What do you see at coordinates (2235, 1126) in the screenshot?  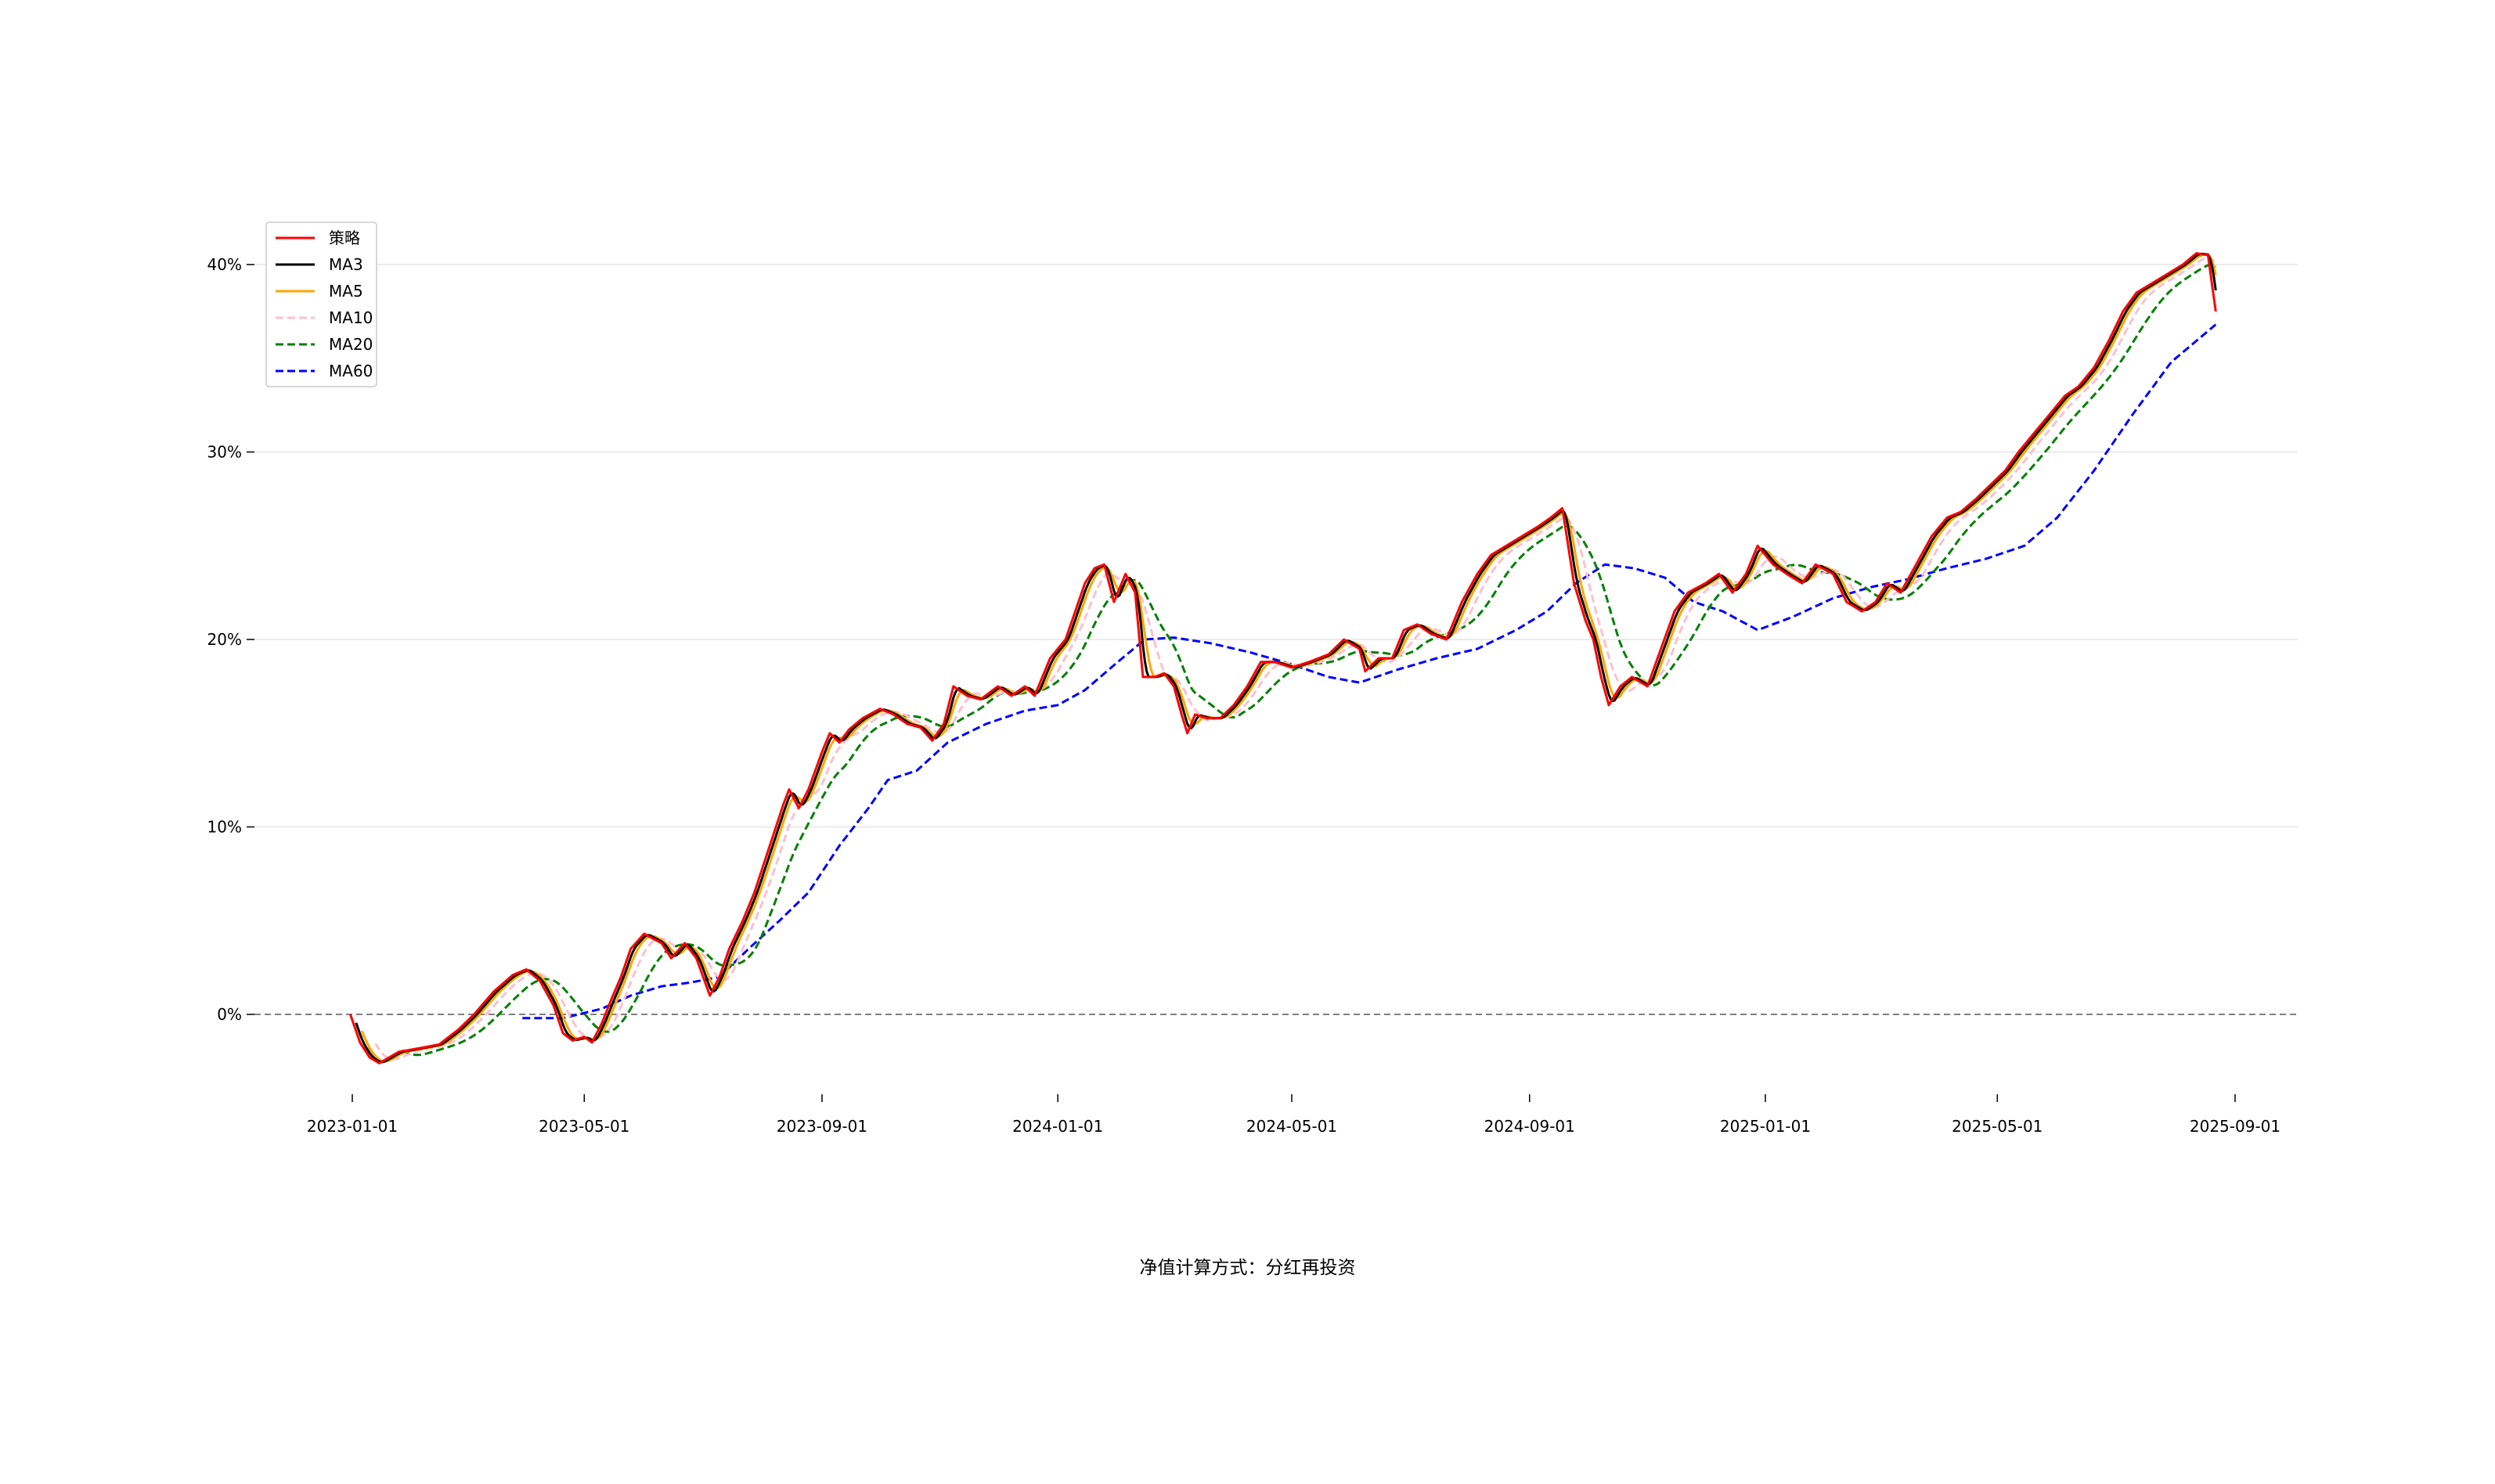 I see `x-tick-label: 2025-09-01` at bounding box center [2235, 1126].